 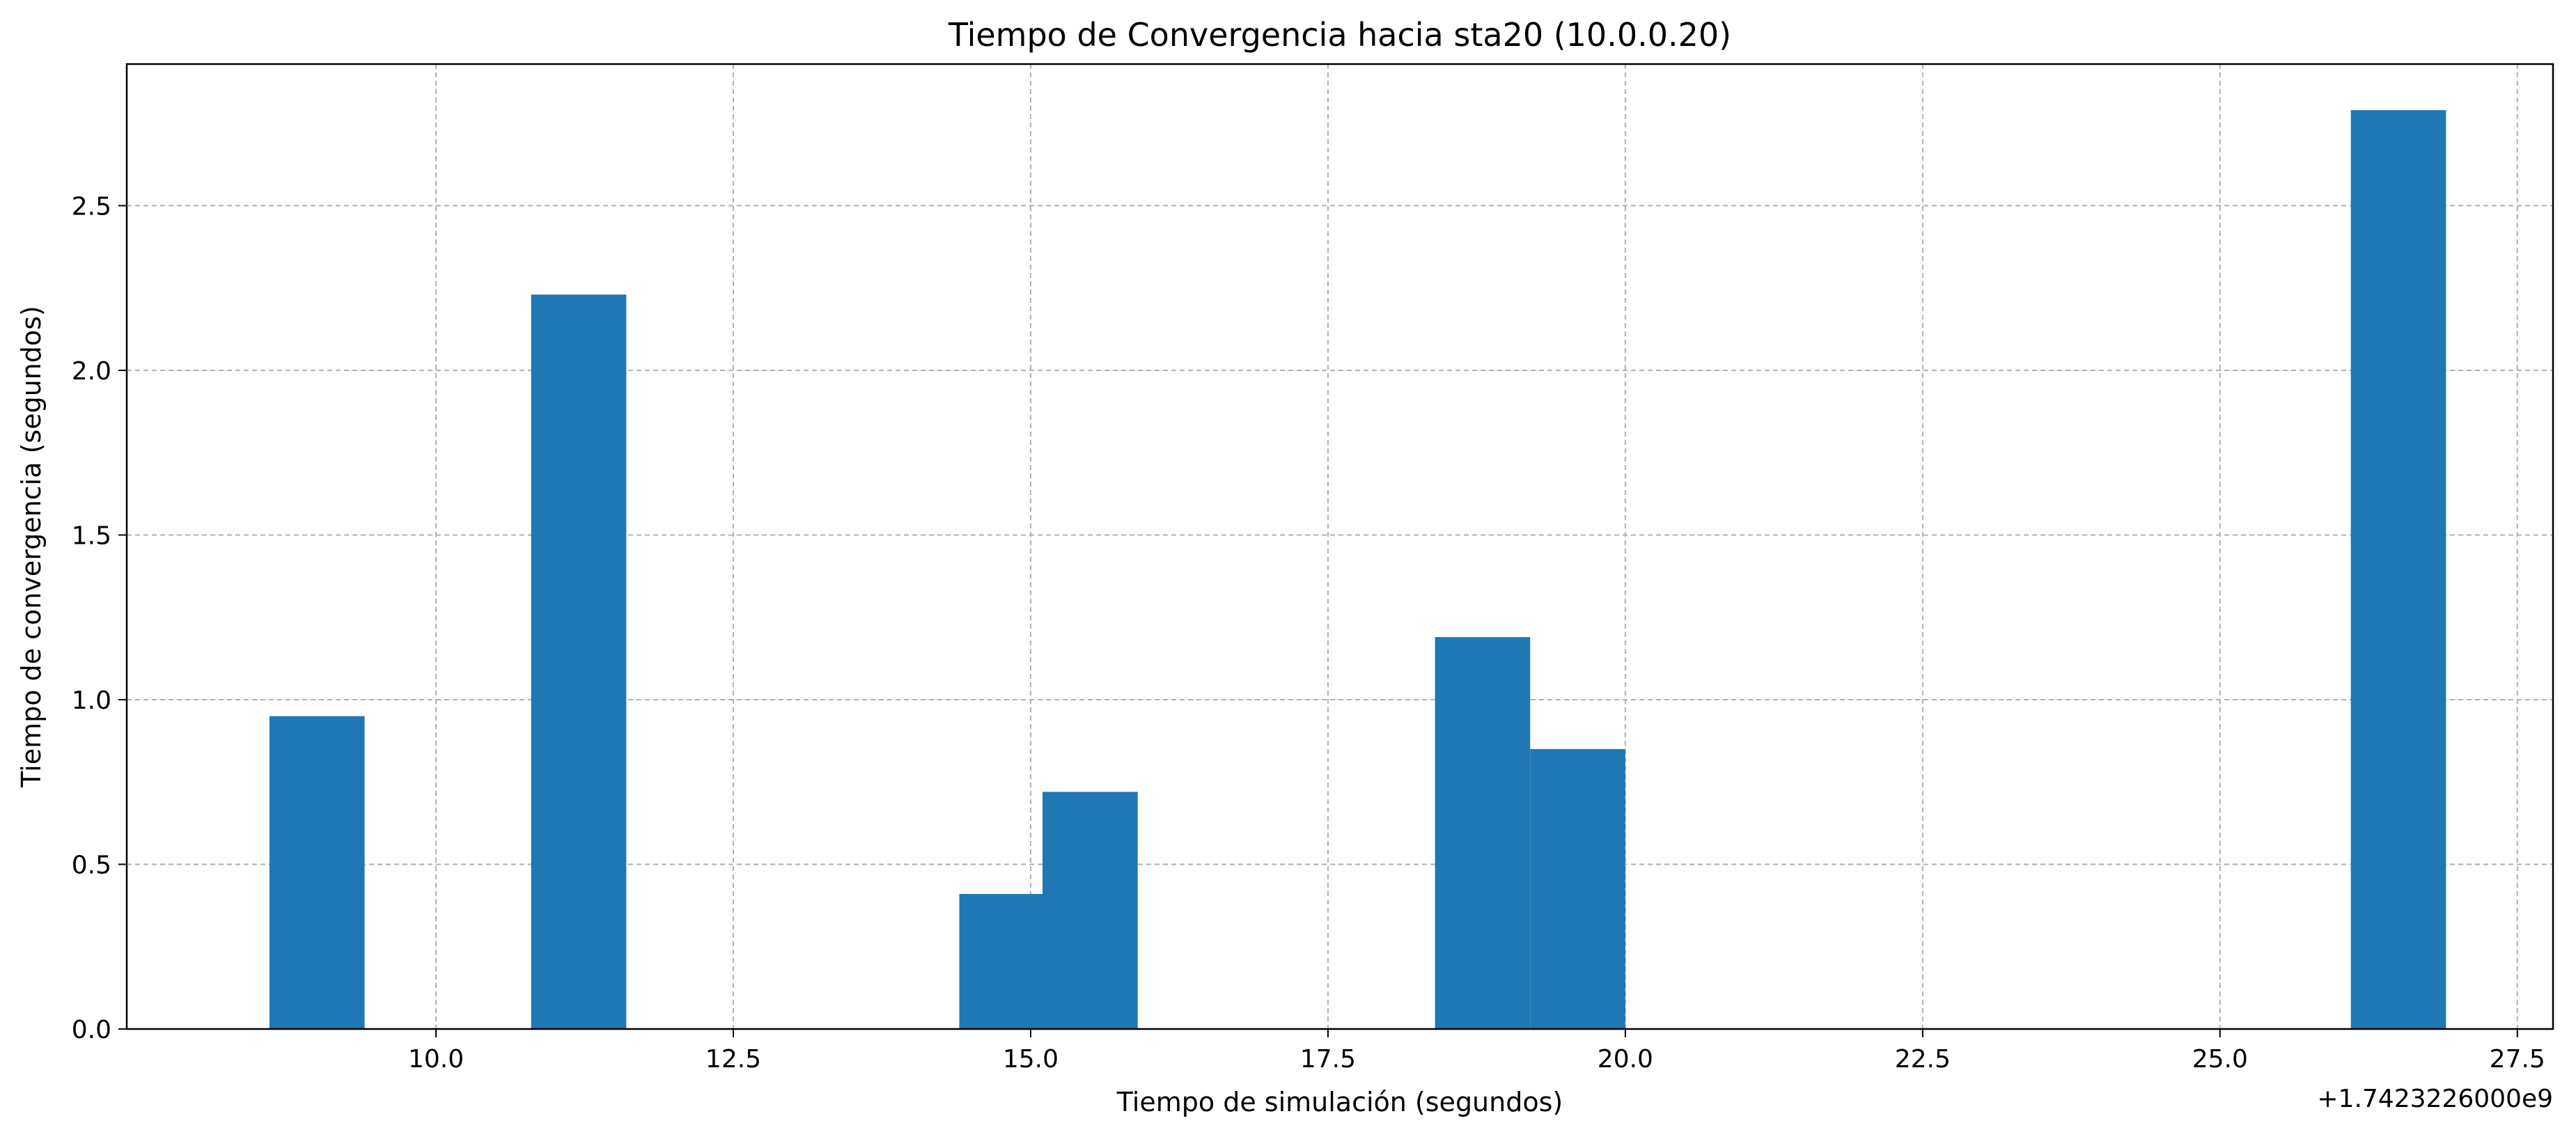 I want to click on x-tick-label: 20.0, so click(x=1625, y=1059).